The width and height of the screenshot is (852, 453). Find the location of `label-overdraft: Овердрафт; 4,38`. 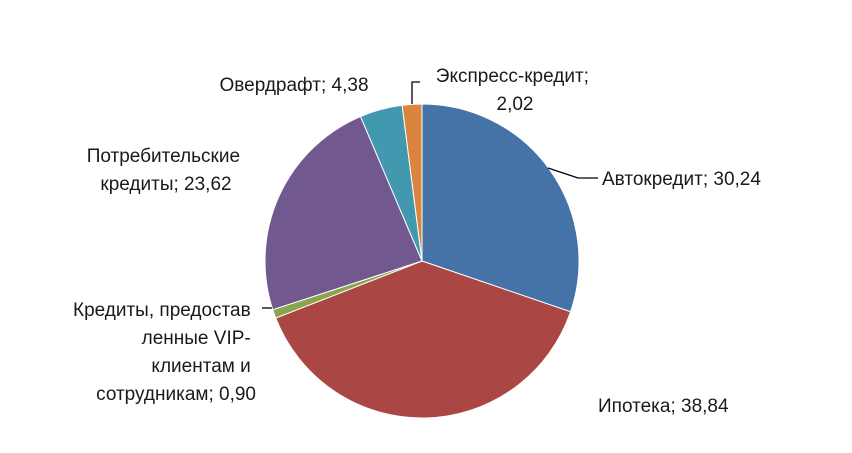

label-overdraft: Овердрафт; 4,38 is located at coordinates (293, 85).